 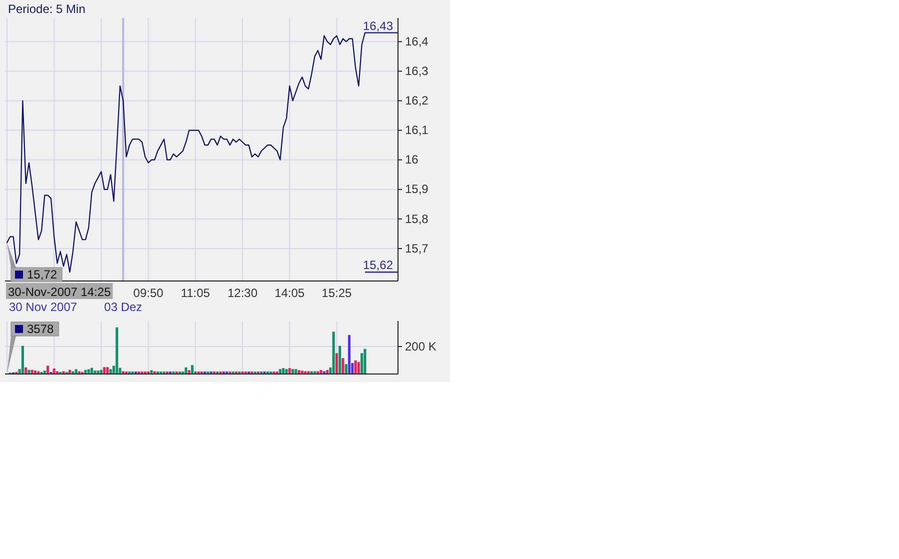 What do you see at coordinates (378, 25) in the screenshot?
I see `ref-line-label: 16,43` at bounding box center [378, 25].